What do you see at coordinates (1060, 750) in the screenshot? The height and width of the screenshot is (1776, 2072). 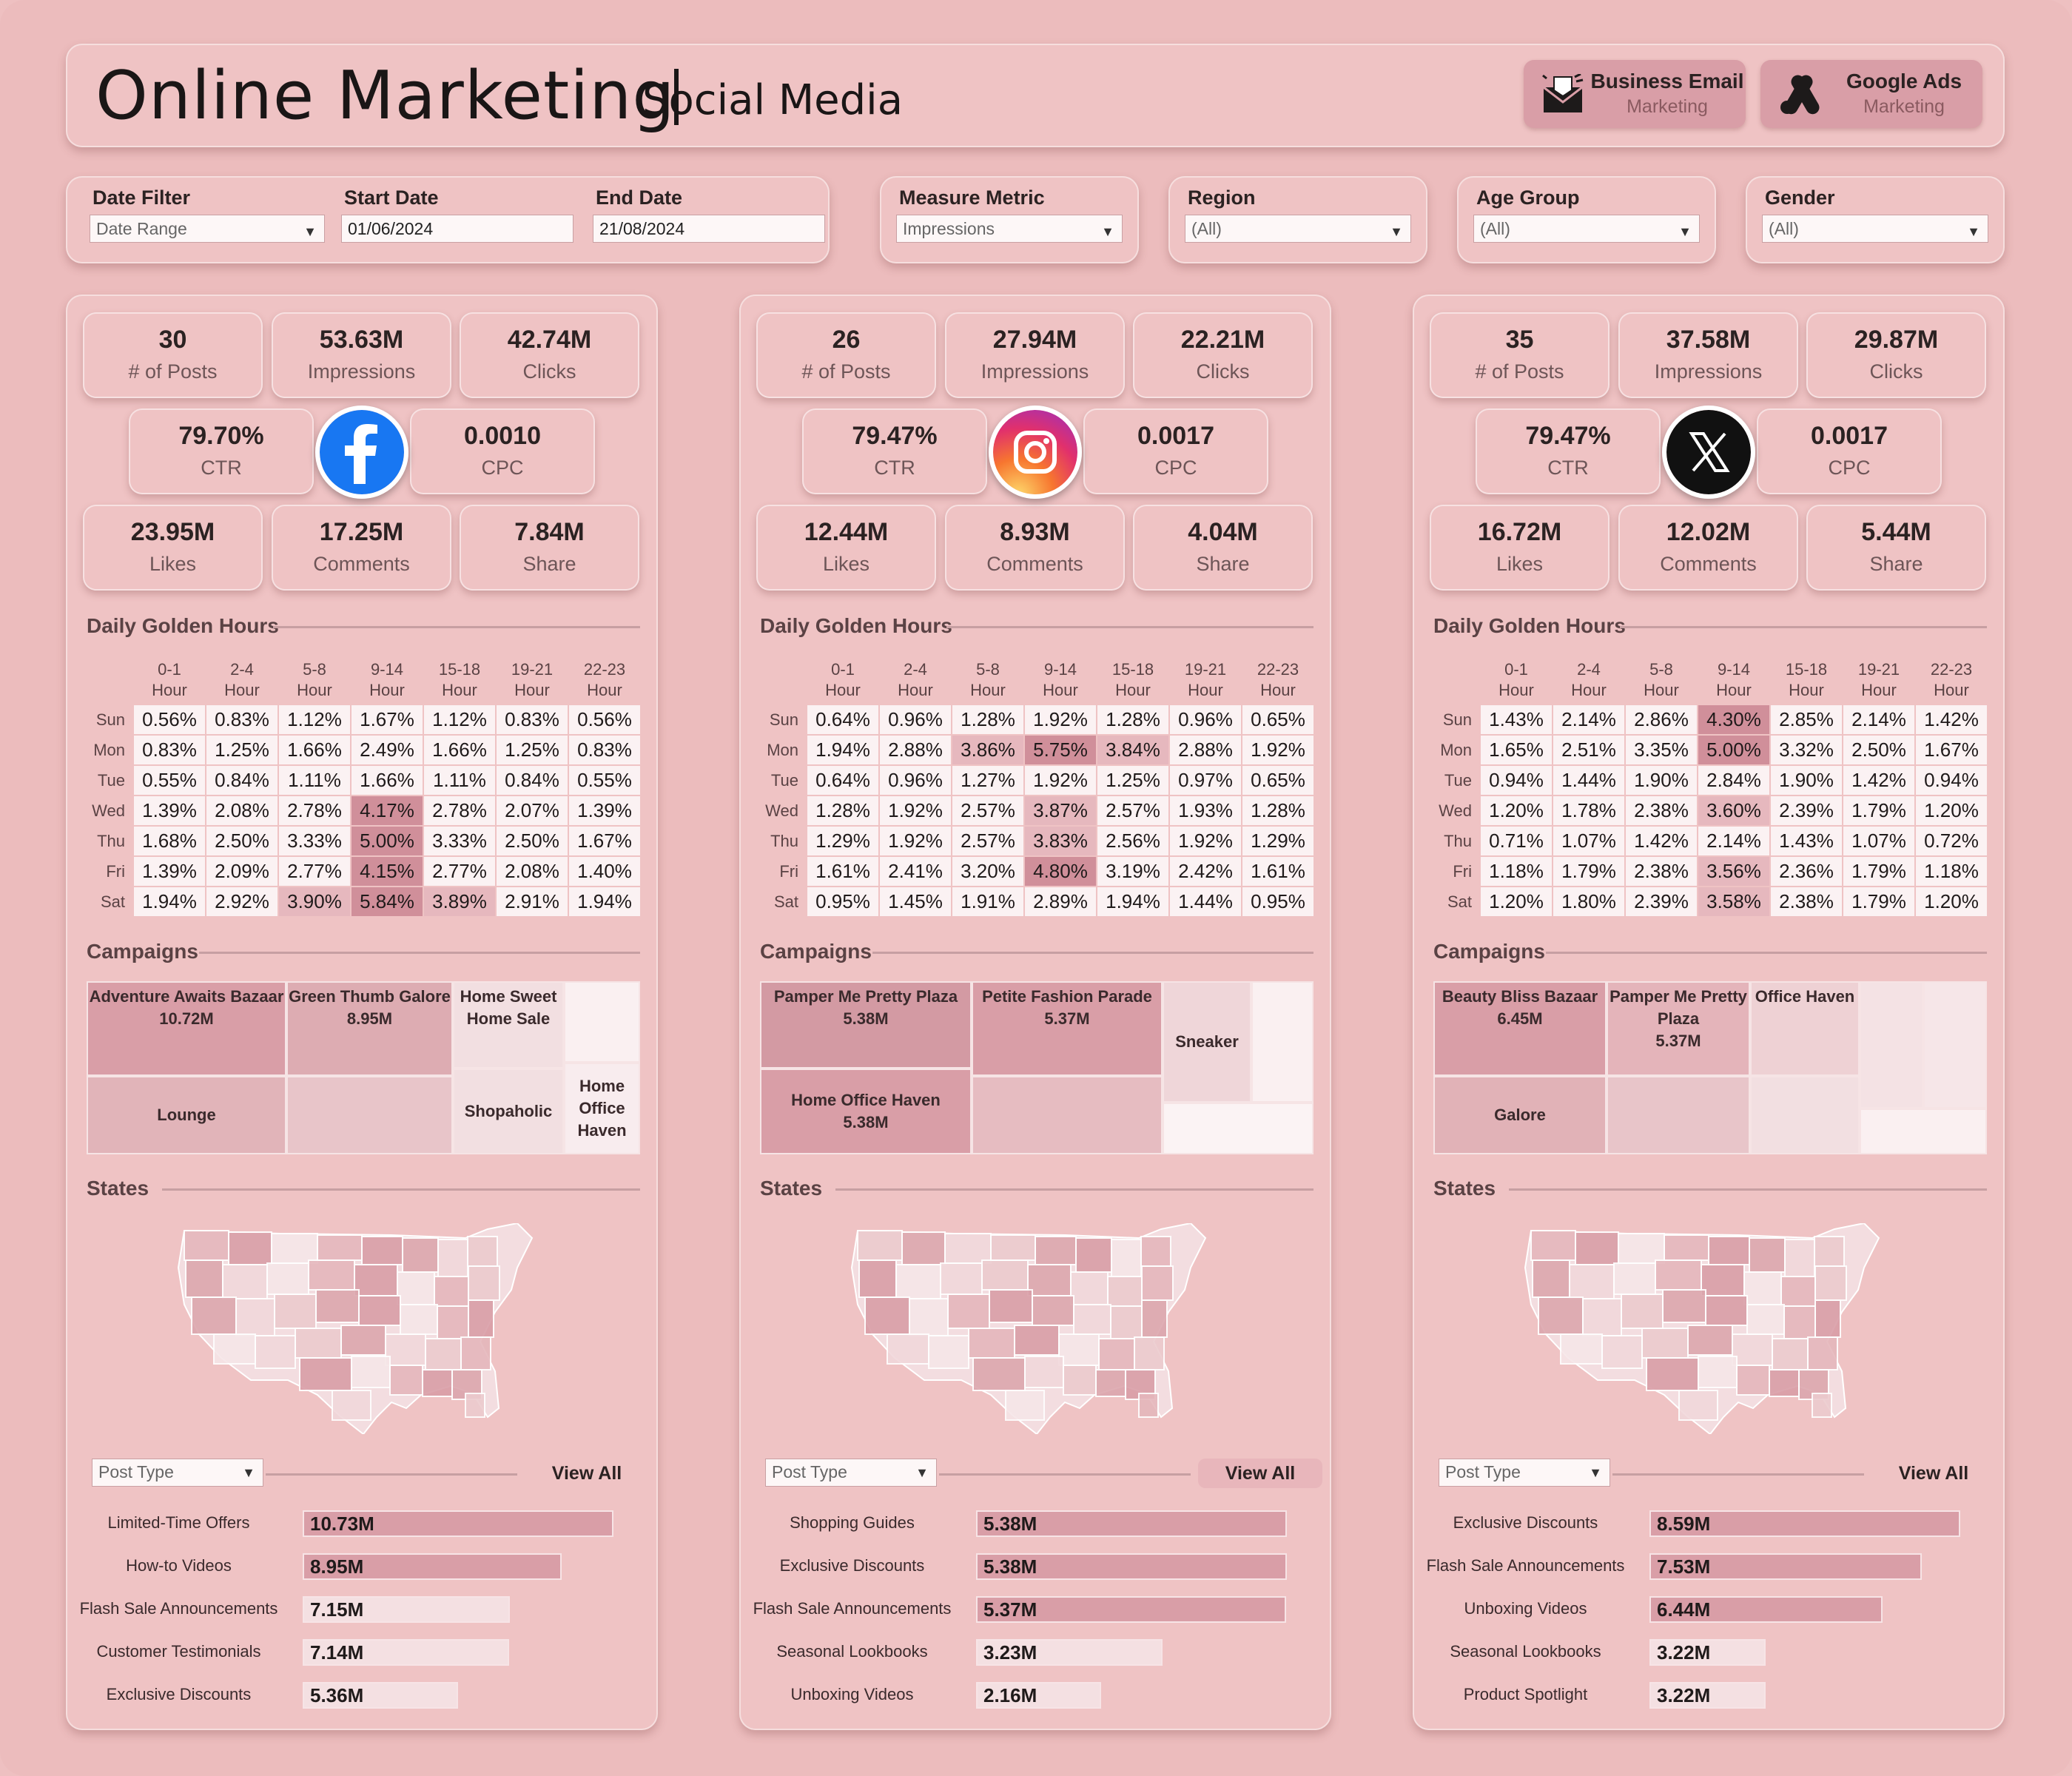 I see `heatmap-cell: 5.75%` at bounding box center [1060, 750].